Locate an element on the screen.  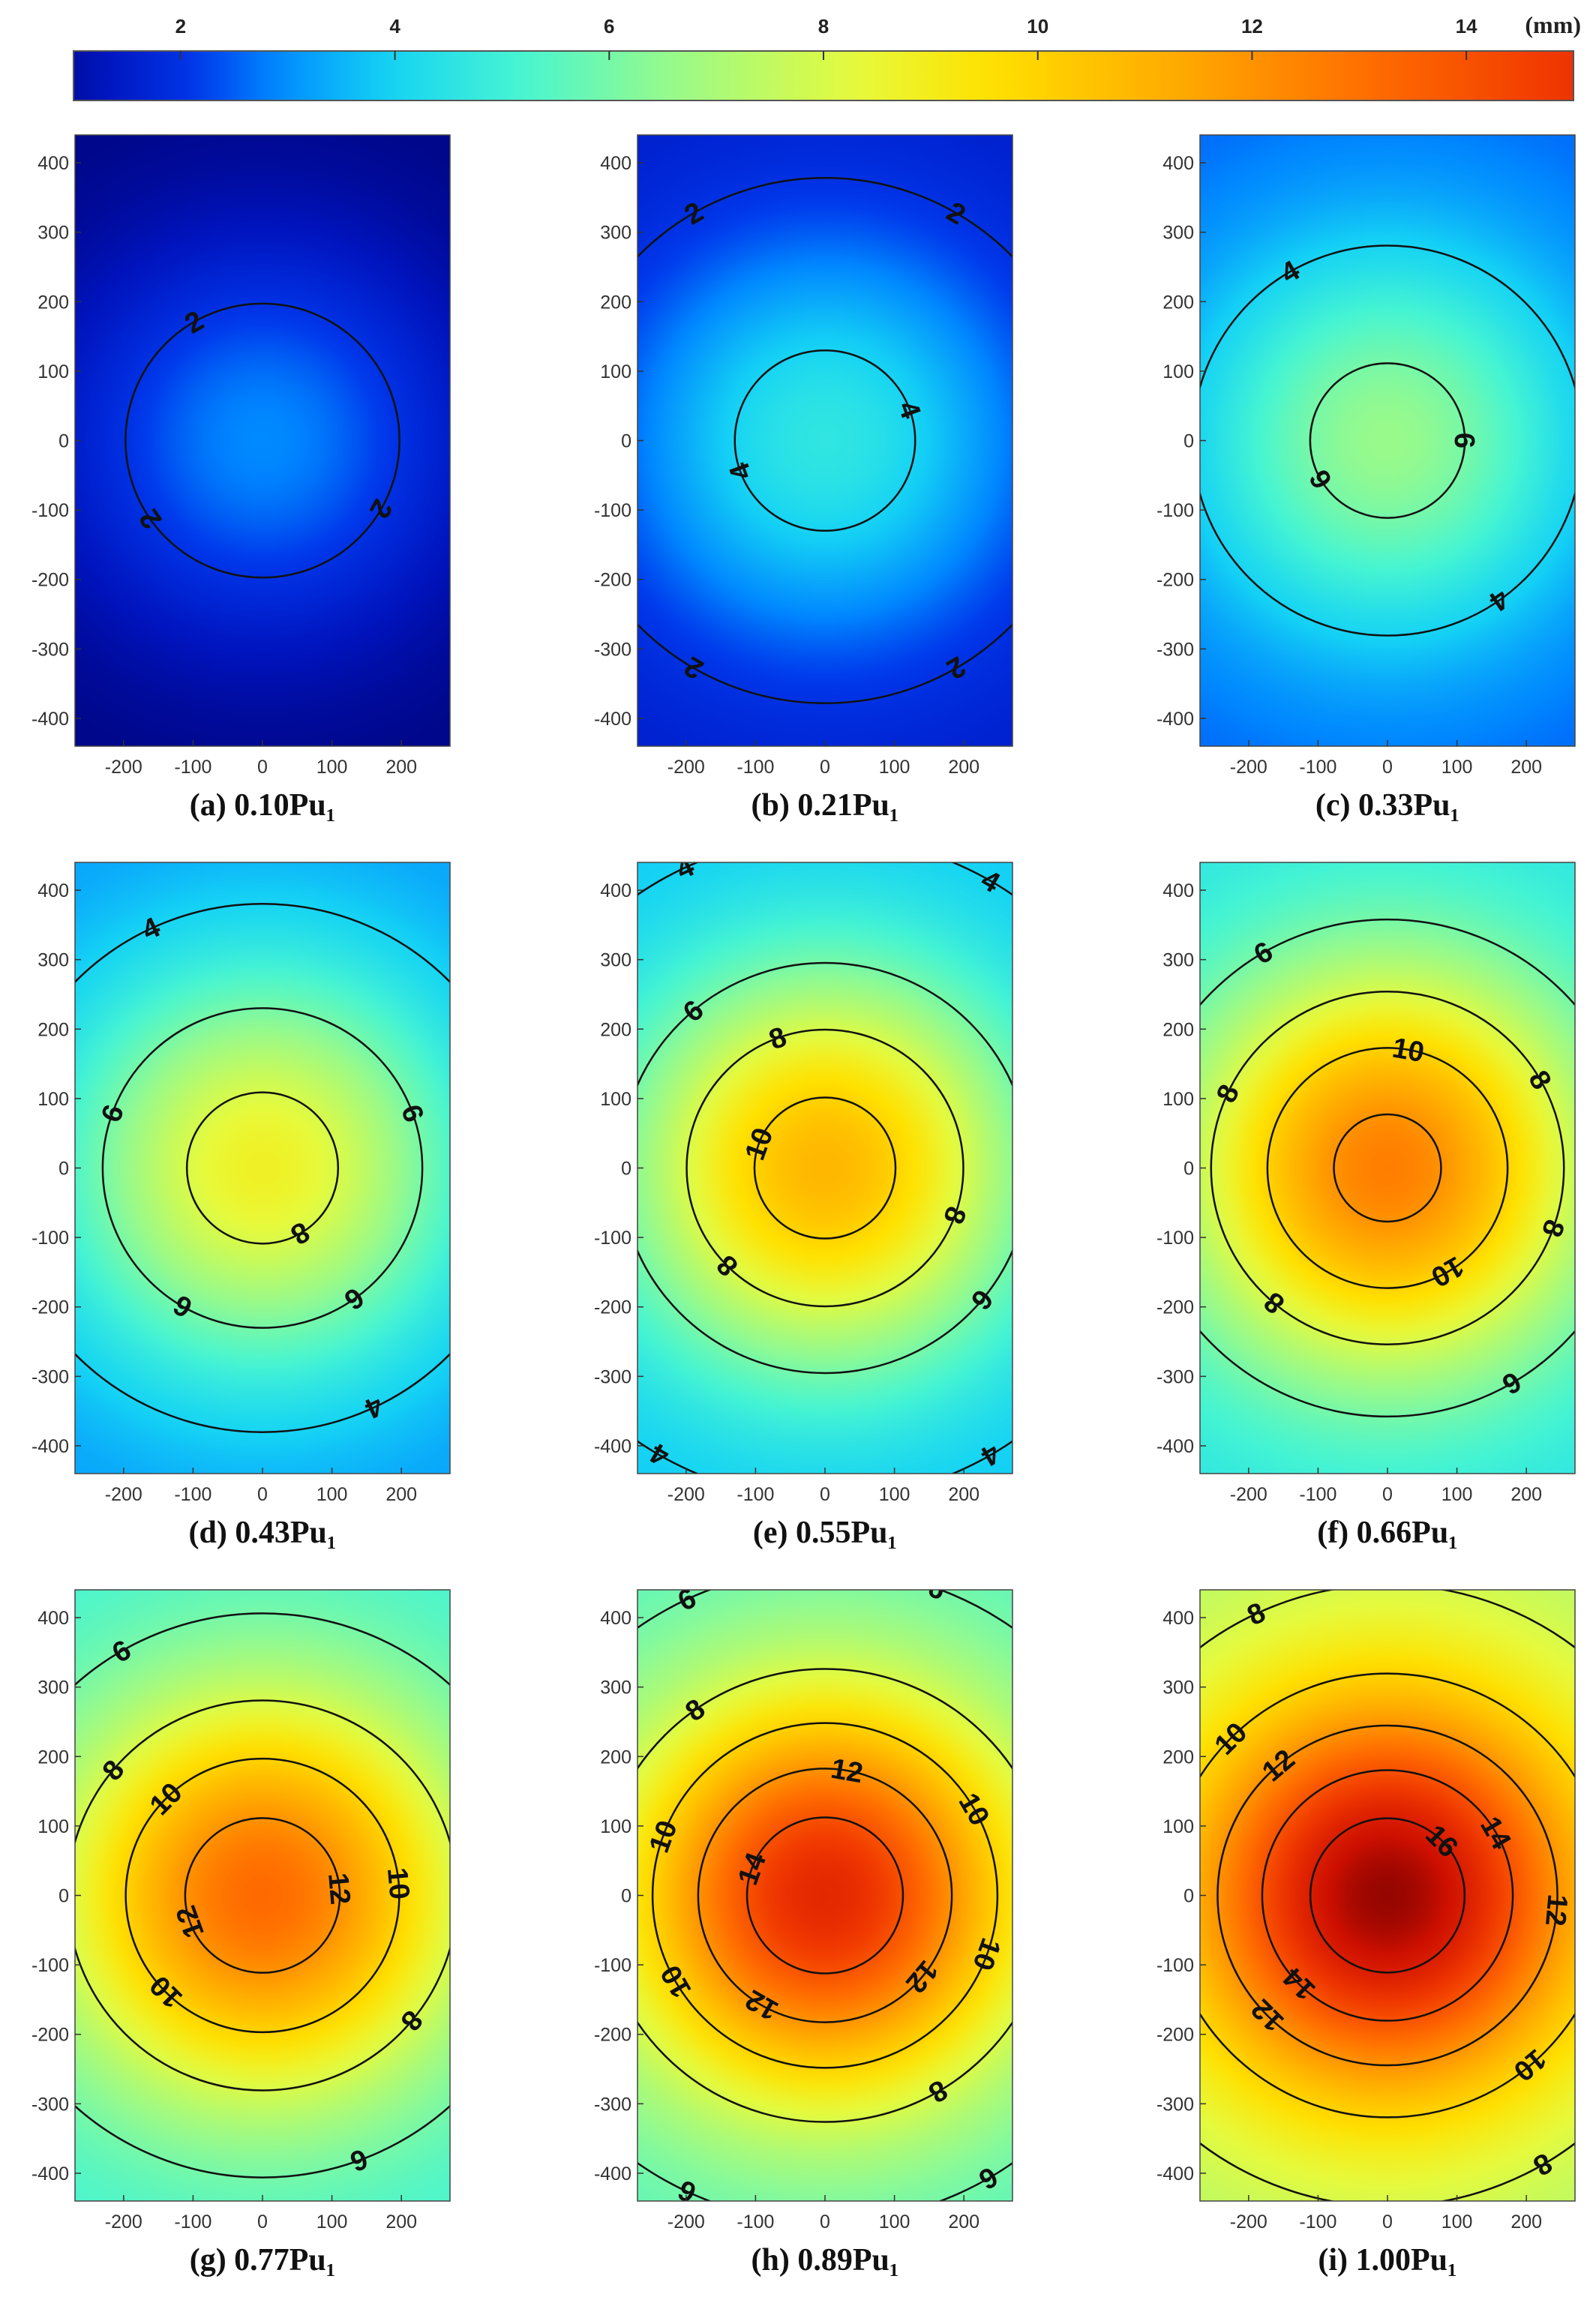
colorbar-tick-label: 6 is located at coordinates (609, 26).